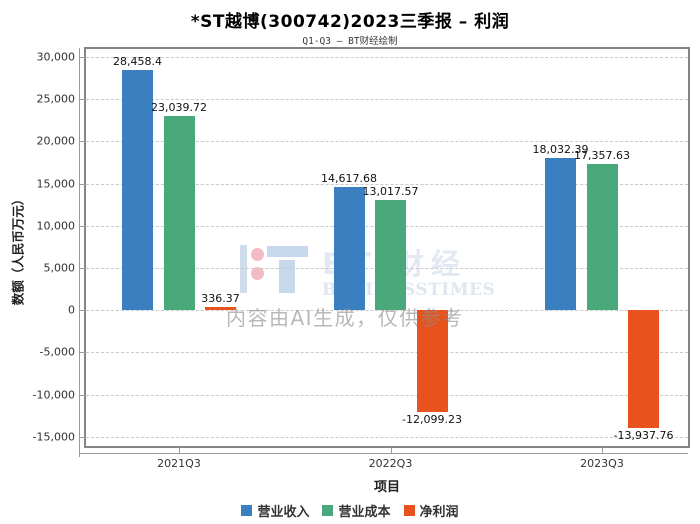  I want to click on y-tick-label: 10,000, so click(56, 226).